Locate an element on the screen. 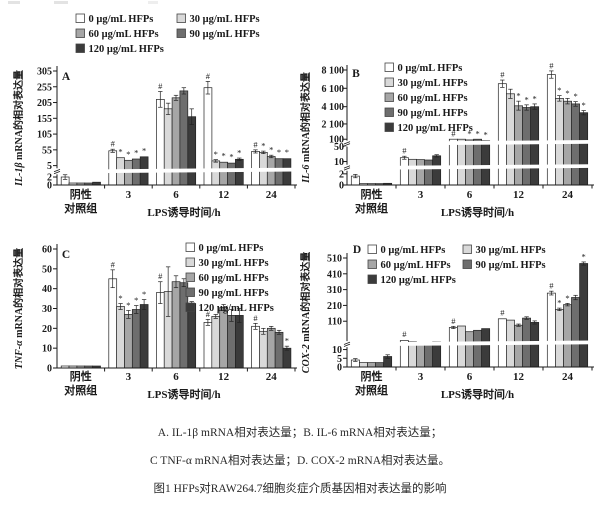 This screenshot has height=513, width=600. y-tick-label: 100 is located at coordinates (336, 140).